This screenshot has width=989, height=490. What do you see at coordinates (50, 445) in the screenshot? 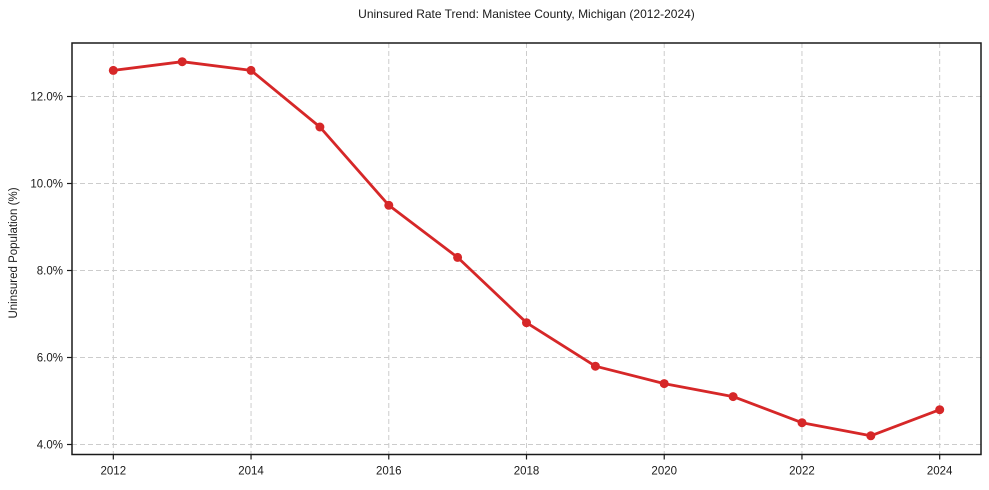
I see `y-tick-label: 4.0%` at bounding box center [50, 445].